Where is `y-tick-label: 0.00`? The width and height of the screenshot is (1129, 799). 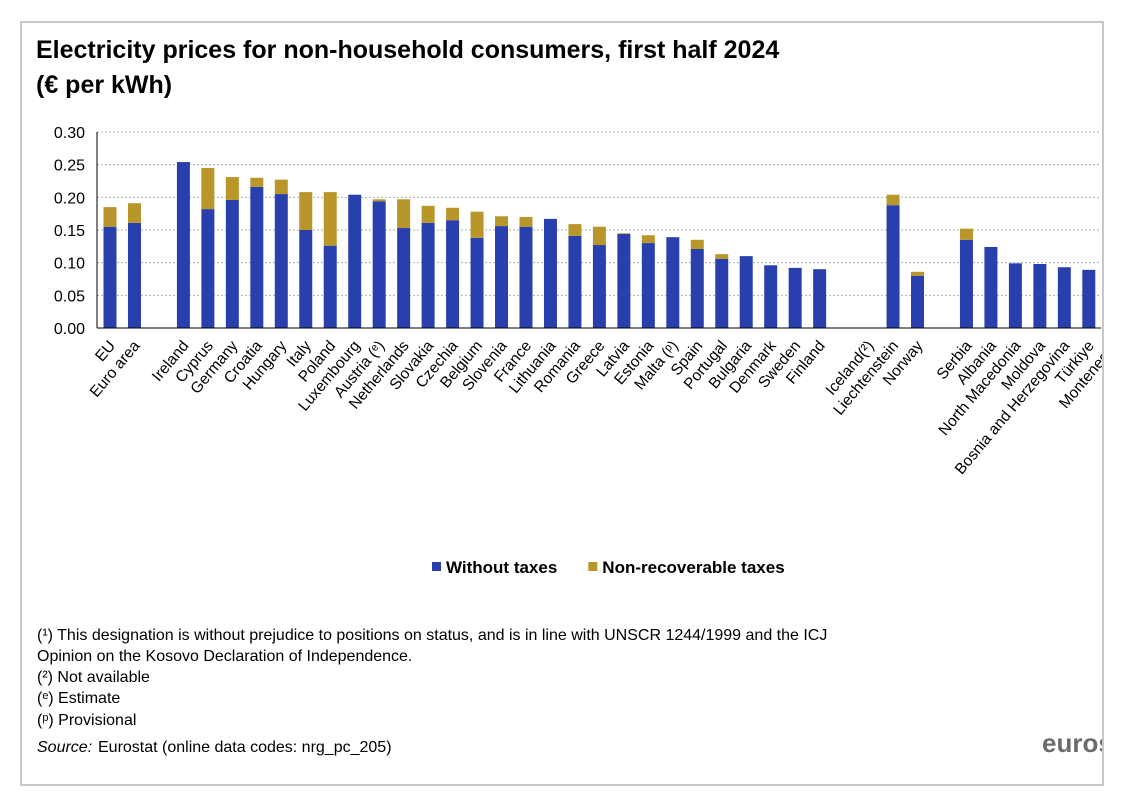
y-tick-label: 0.00 is located at coordinates (69, 329).